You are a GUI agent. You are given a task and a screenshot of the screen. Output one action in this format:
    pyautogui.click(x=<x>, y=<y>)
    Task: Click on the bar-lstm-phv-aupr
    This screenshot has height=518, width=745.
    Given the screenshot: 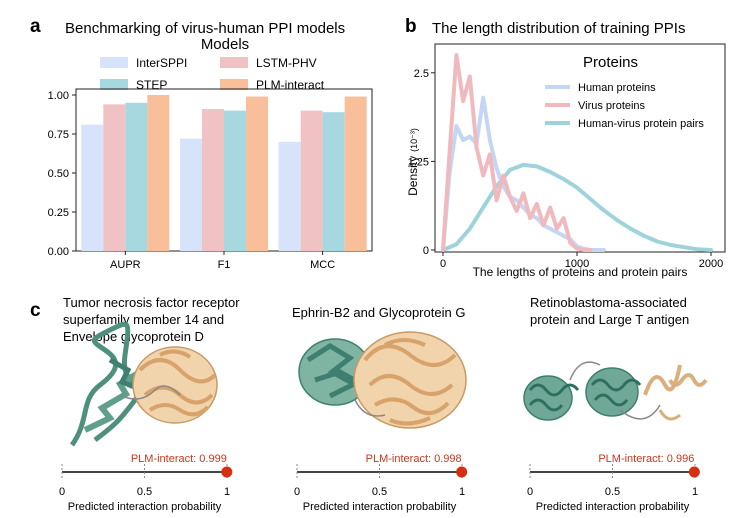 What is the action you would take?
    pyautogui.click(x=114, y=177)
    